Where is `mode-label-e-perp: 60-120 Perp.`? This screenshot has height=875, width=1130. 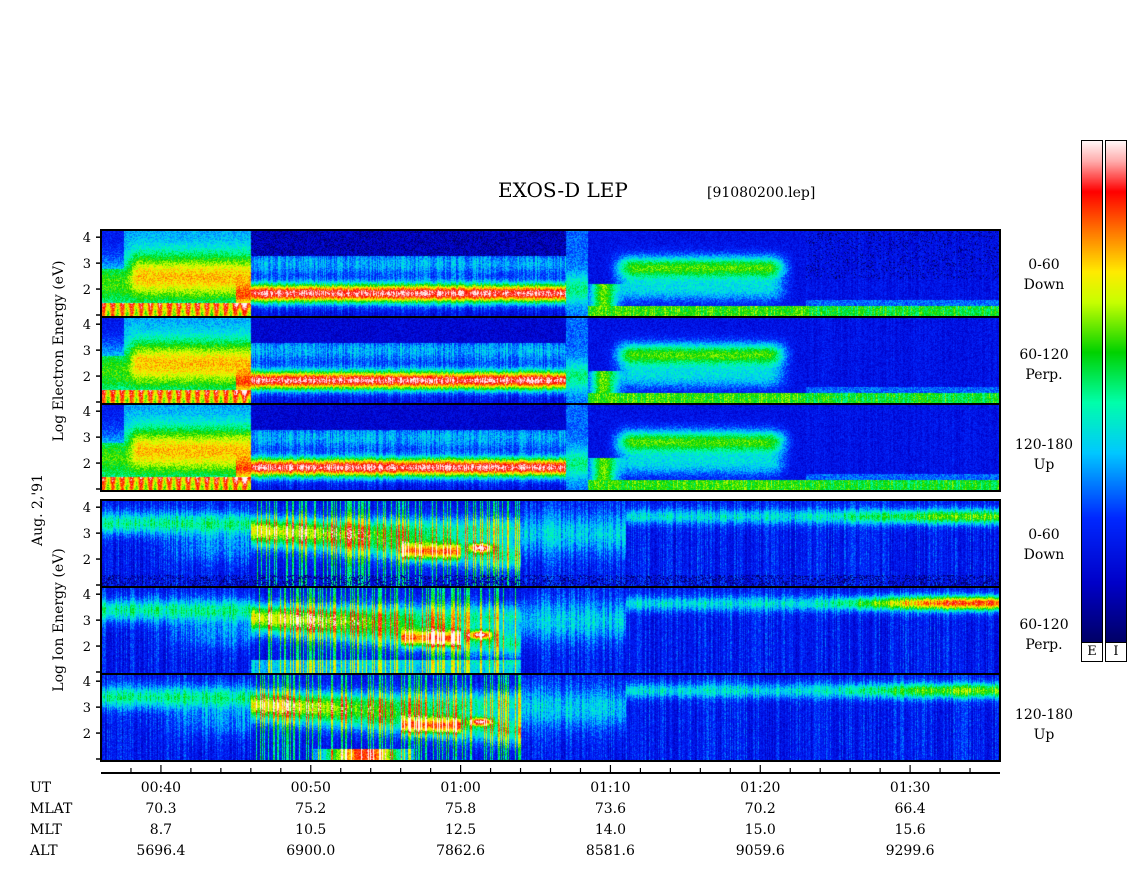
mode-label-e-perp: 60-120 Perp. is located at coordinates (1044, 365).